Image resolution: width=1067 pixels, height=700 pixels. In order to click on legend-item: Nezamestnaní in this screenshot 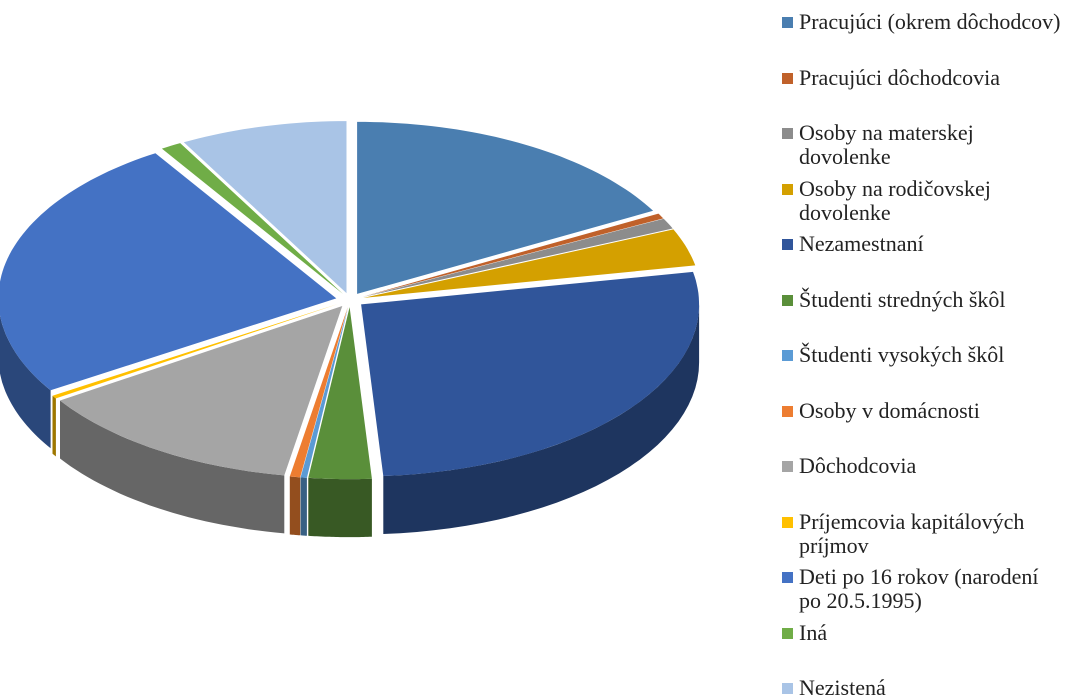, I will do `click(922, 244)`.